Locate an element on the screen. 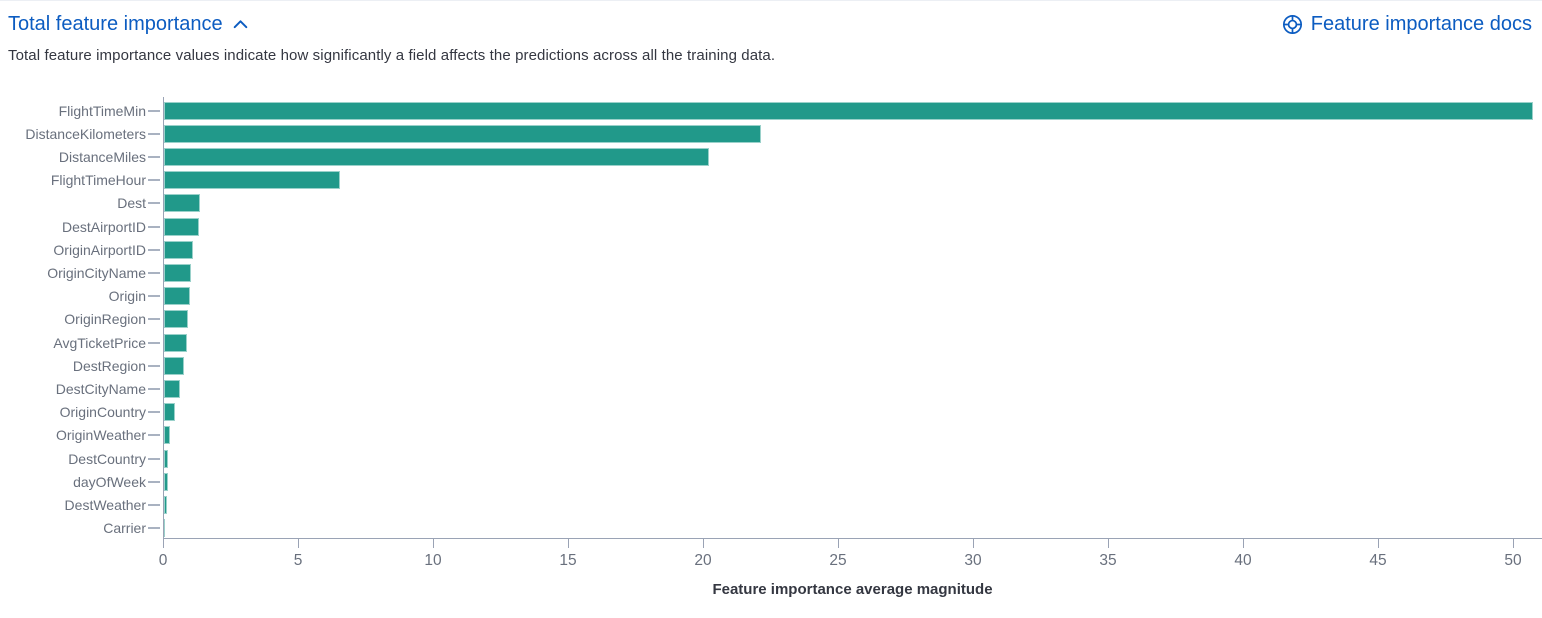 Image resolution: width=1542 pixels, height=618 pixels. bar-OriginAirportID is located at coordinates (178, 249).